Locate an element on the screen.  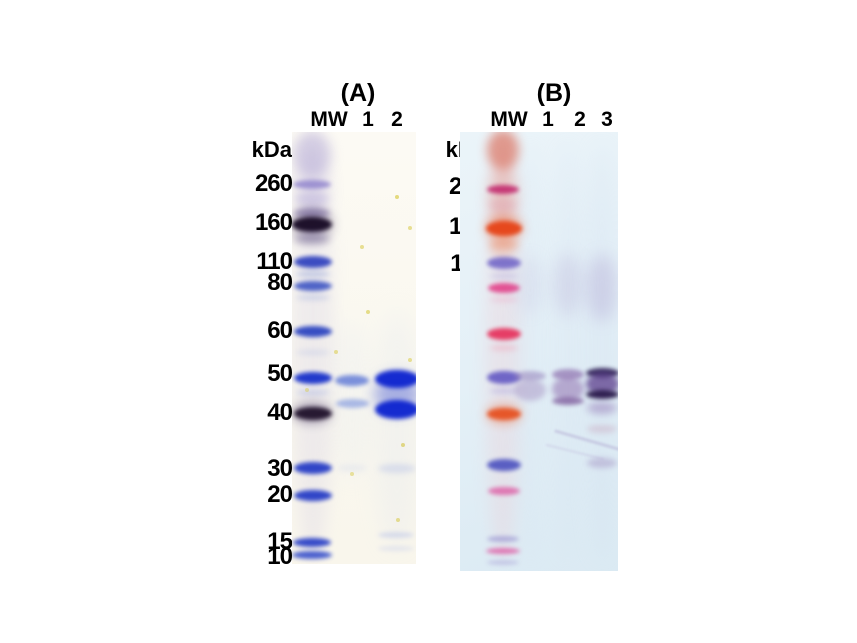
panel-b-lane-header-3: 3 is located at coordinates (607, 119).